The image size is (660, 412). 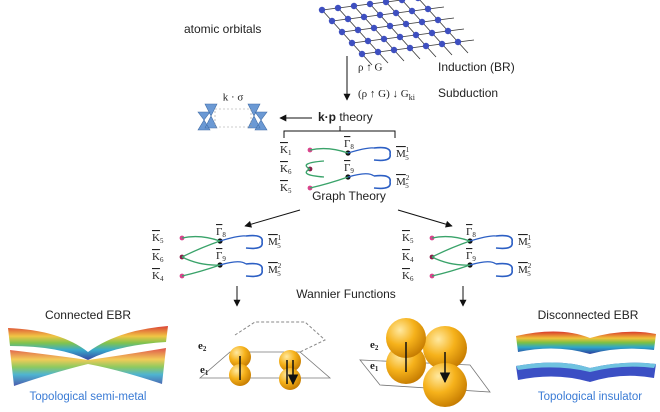 What do you see at coordinates (286, 150) in the screenshot?
I see `node-label: K1` at bounding box center [286, 150].